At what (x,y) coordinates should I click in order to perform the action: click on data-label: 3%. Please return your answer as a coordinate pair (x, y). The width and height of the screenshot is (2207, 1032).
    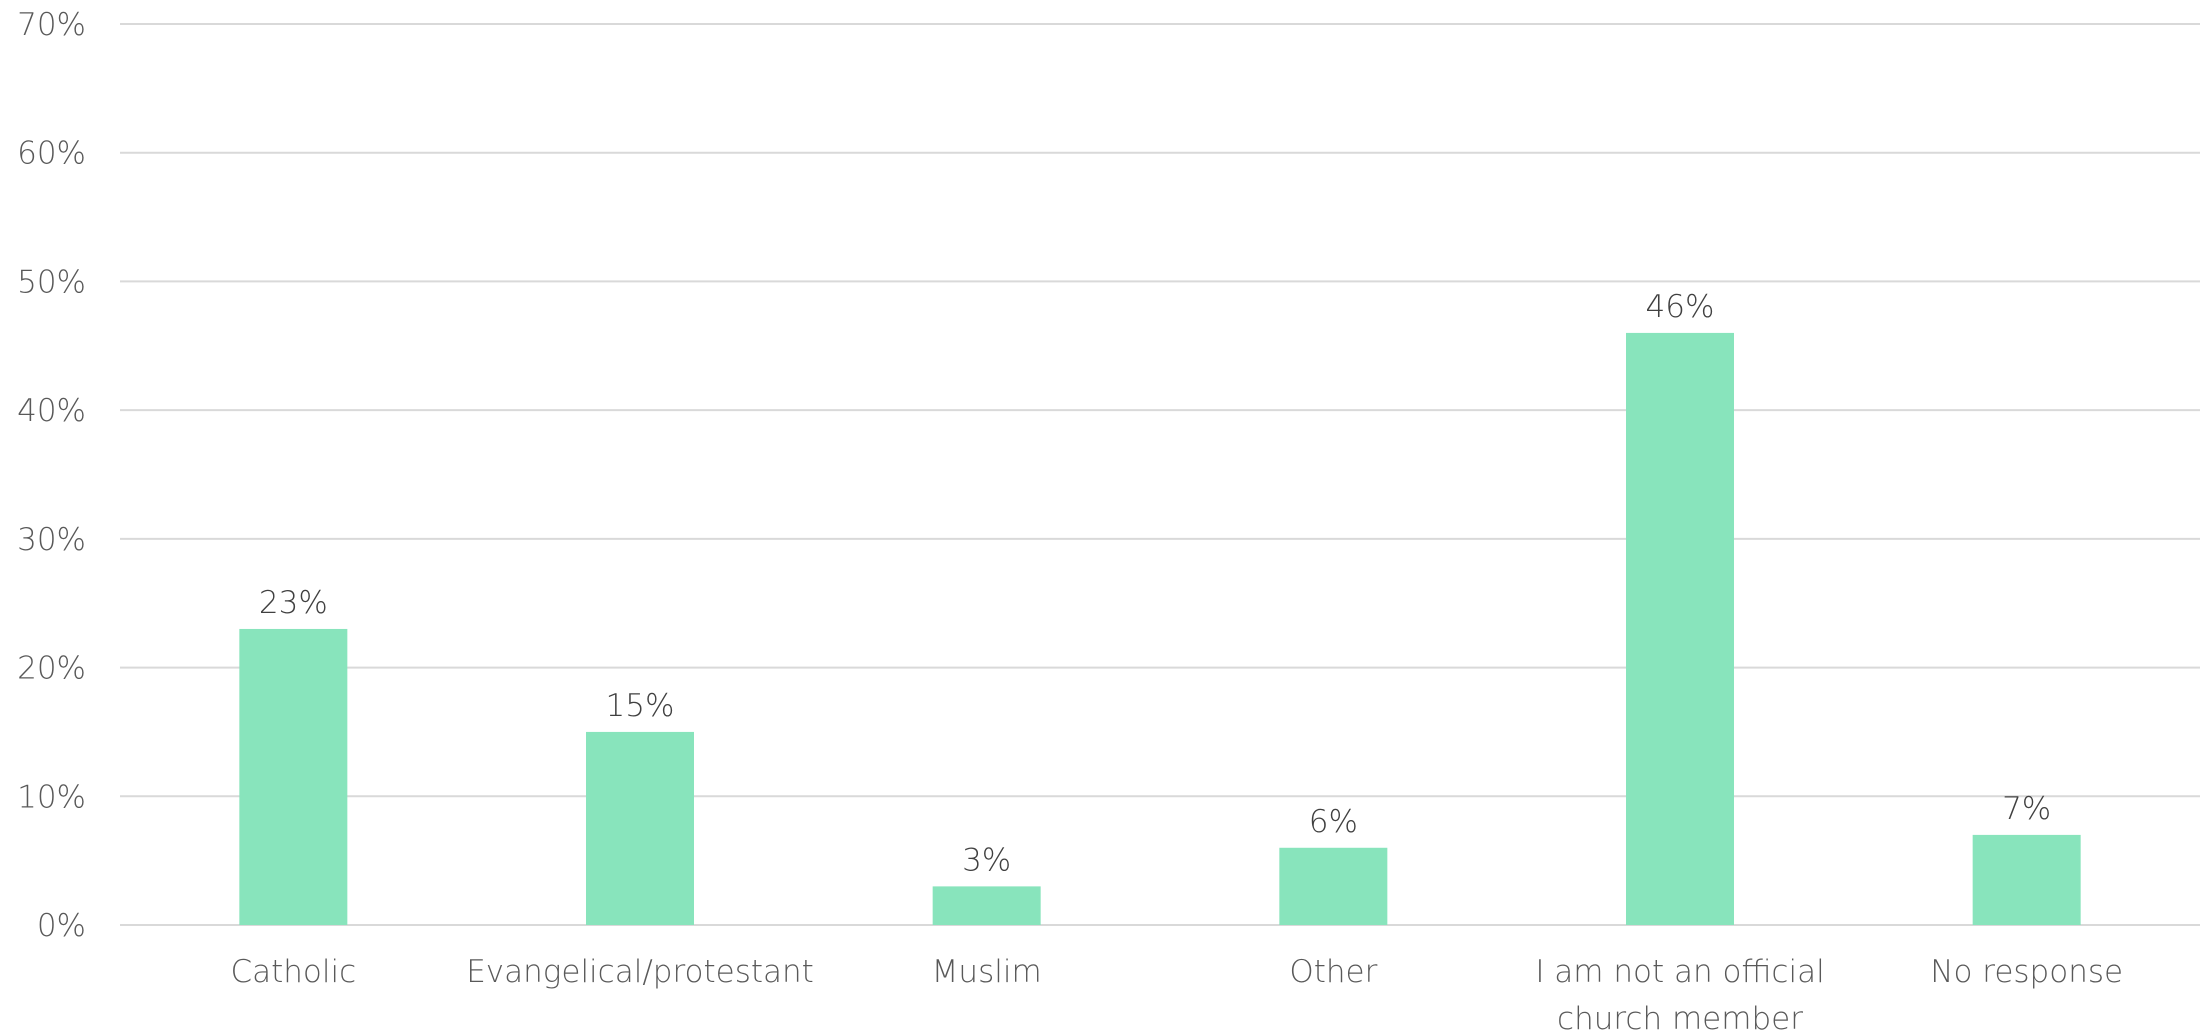
    Looking at the image, I should click on (986, 860).